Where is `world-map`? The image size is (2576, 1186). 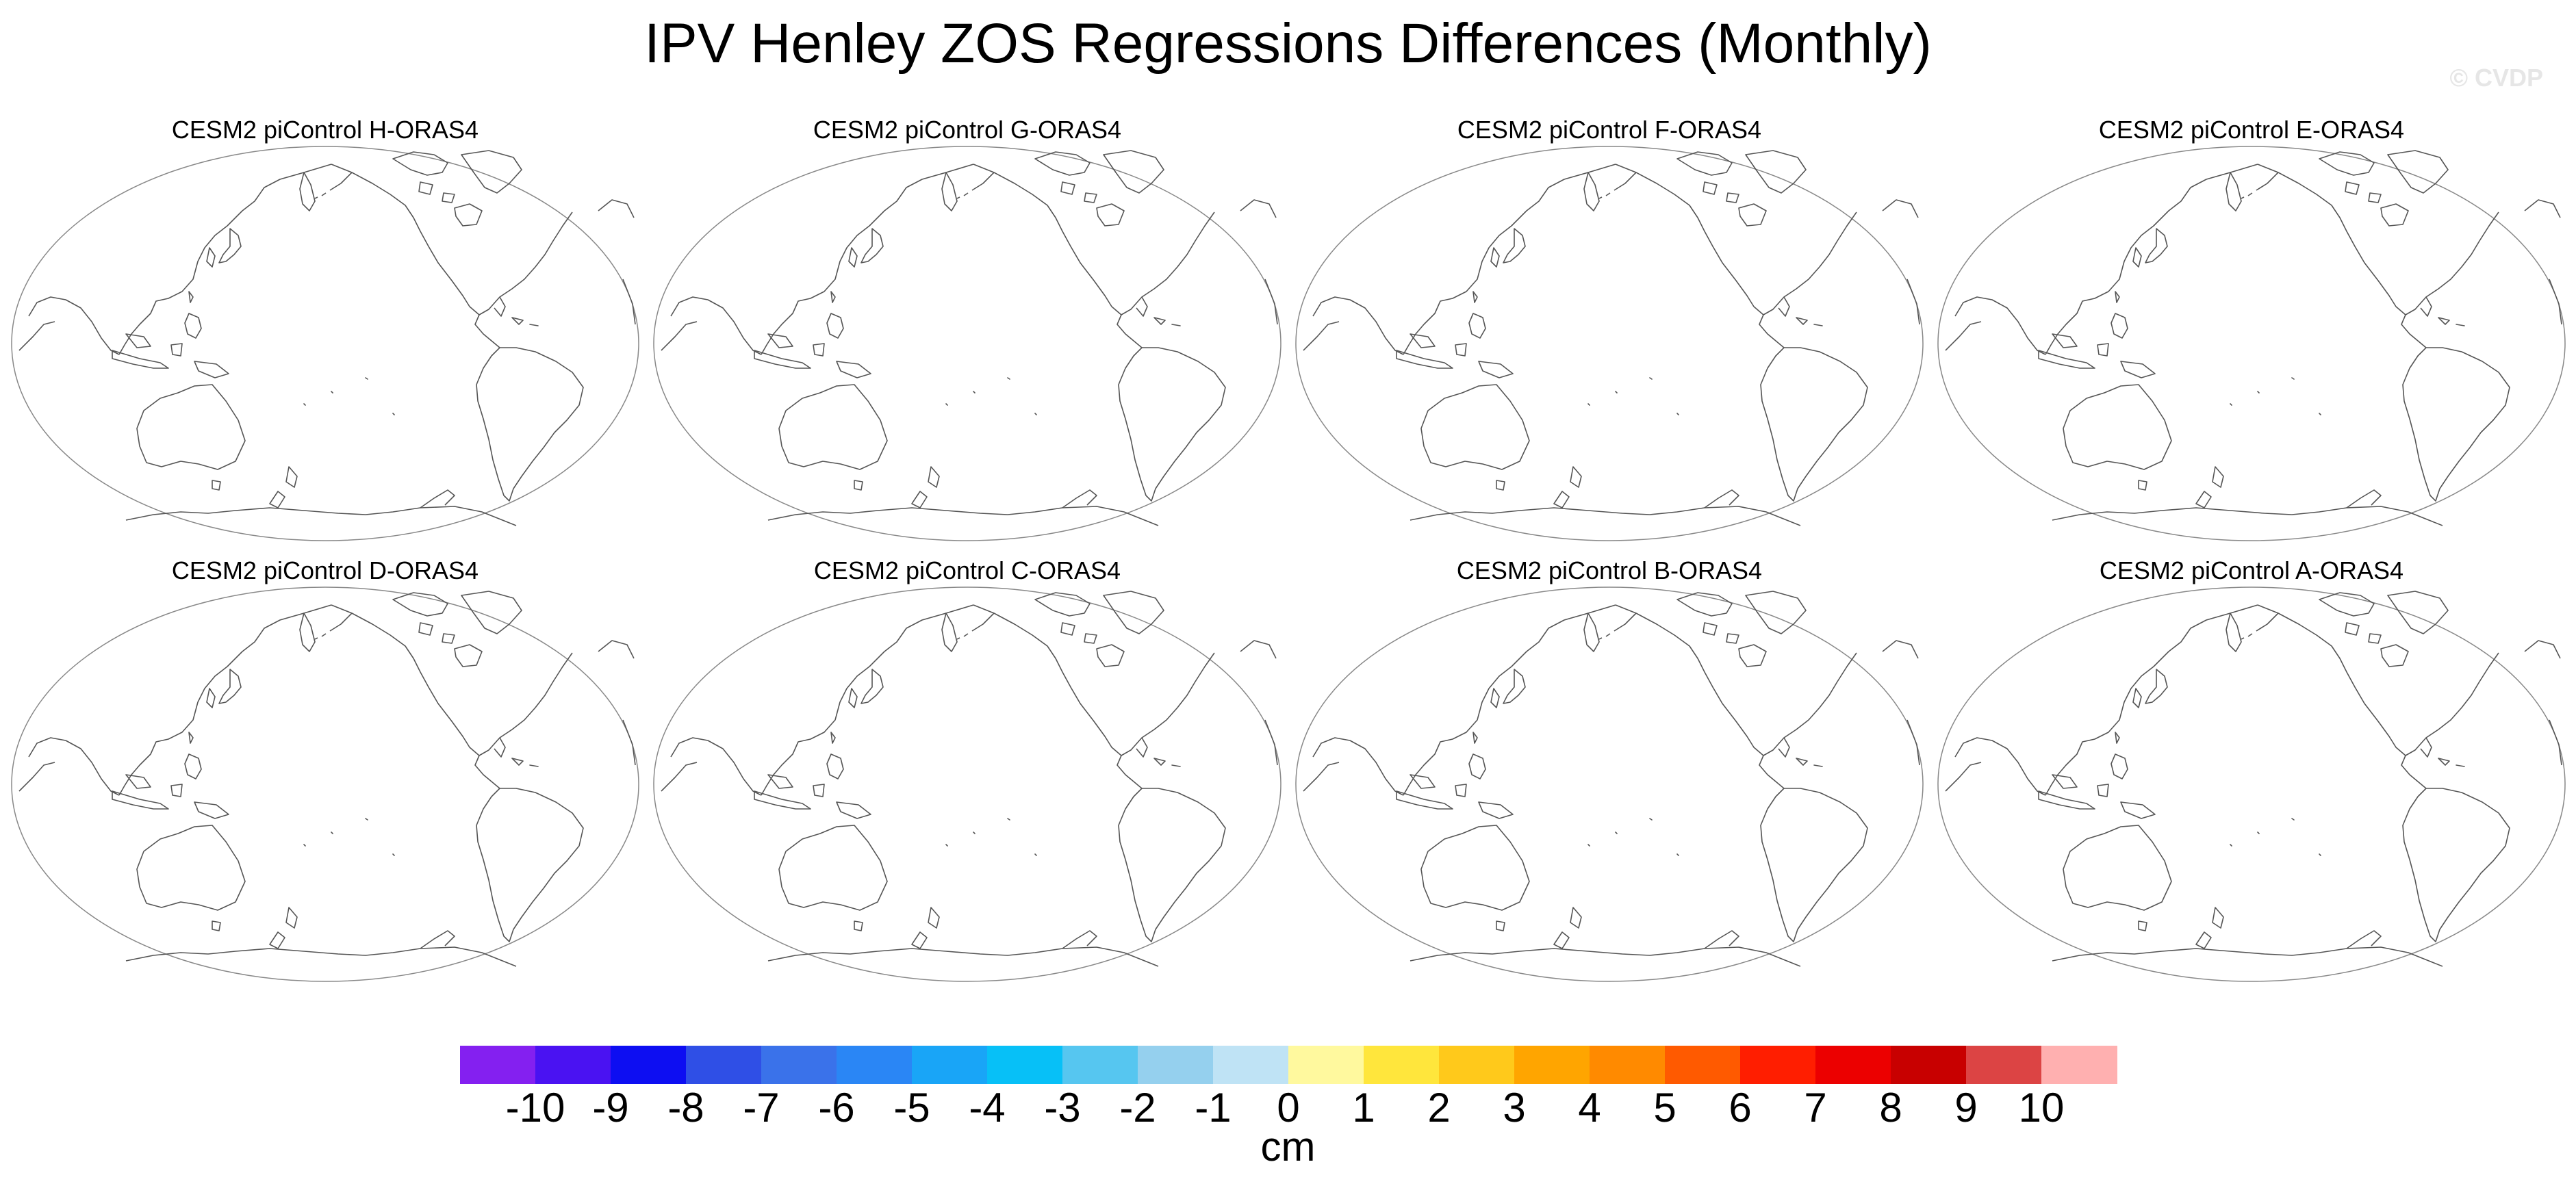 world-map is located at coordinates (1609, 784).